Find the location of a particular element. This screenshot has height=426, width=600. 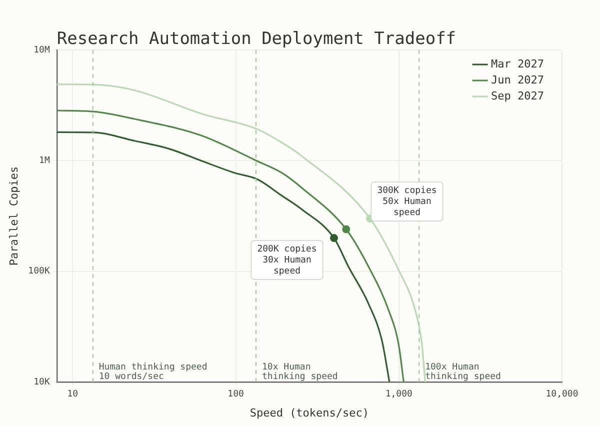

chart-title: Research Automation Deployment Tradeoff is located at coordinates (256, 39).